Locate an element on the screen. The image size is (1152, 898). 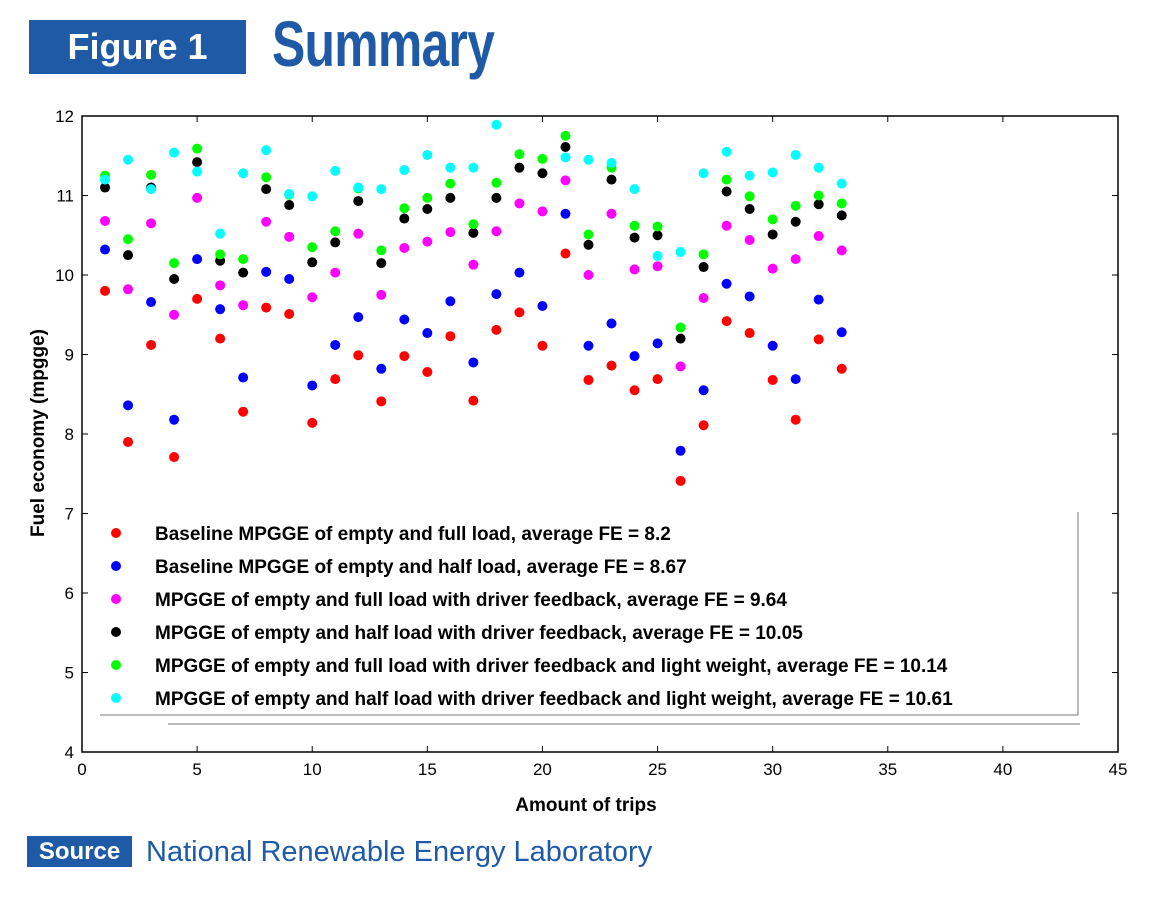
x-tick-label: 25 is located at coordinates (657, 769).